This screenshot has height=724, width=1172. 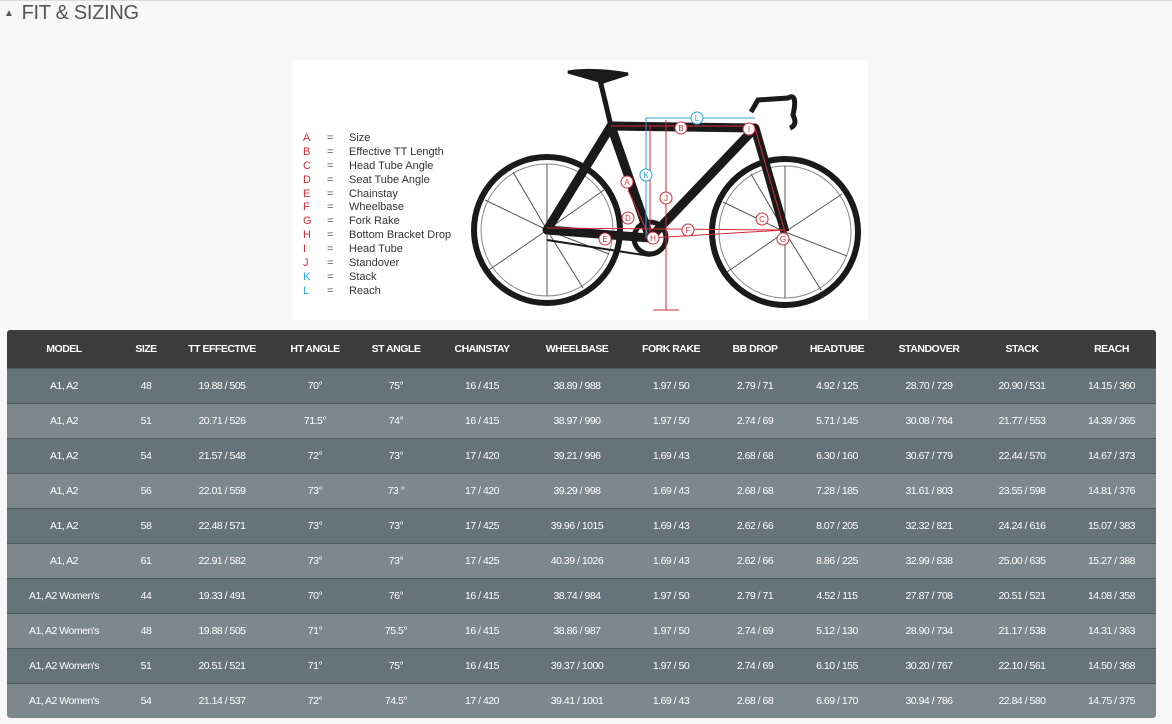 What do you see at coordinates (71, 13) in the screenshot?
I see `section-header: ▲ FIT & SIZING` at bounding box center [71, 13].